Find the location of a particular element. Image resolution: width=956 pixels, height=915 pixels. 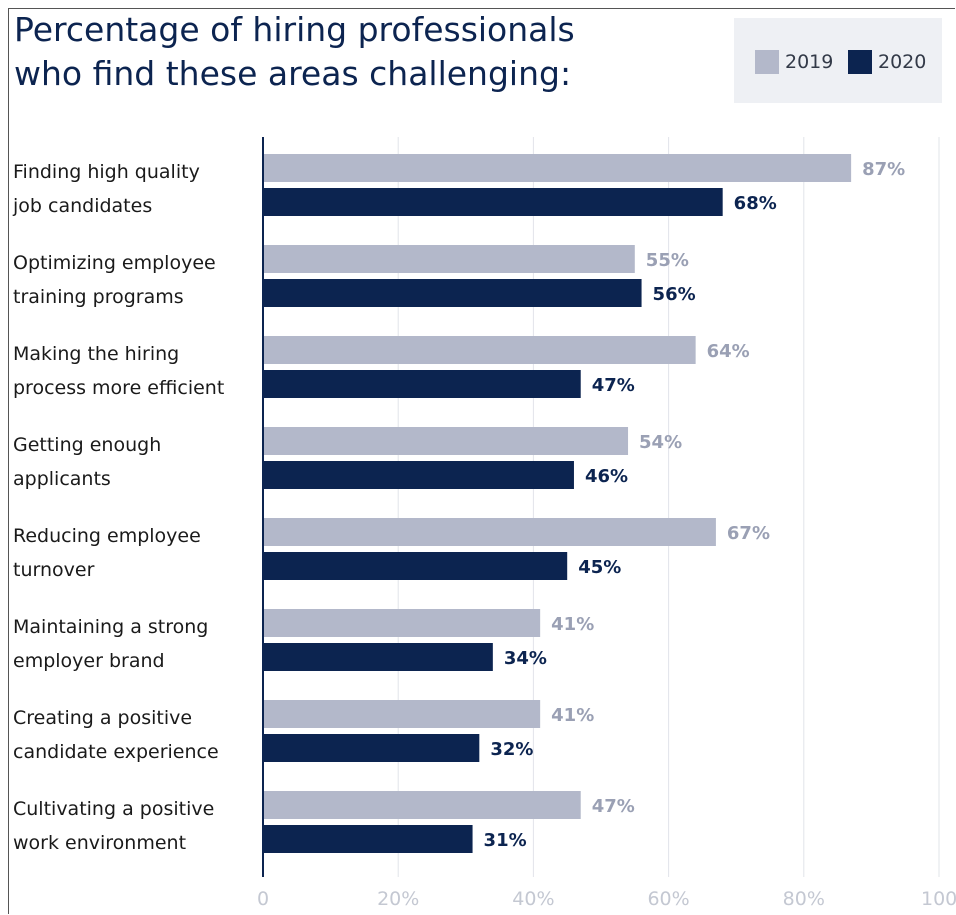

category-label-line: Getting enough is located at coordinates (87, 445).